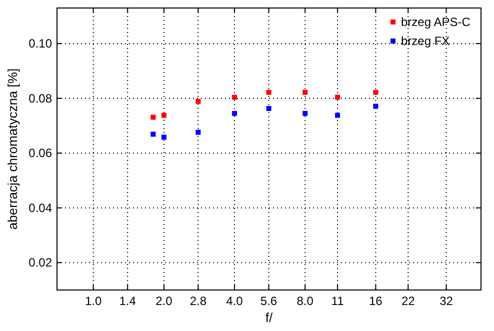 The width and height of the screenshot is (494, 331). What do you see at coordinates (436, 22) in the screenshot?
I see `legend-label: brzeg APS-C` at bounding box center [436, 22].